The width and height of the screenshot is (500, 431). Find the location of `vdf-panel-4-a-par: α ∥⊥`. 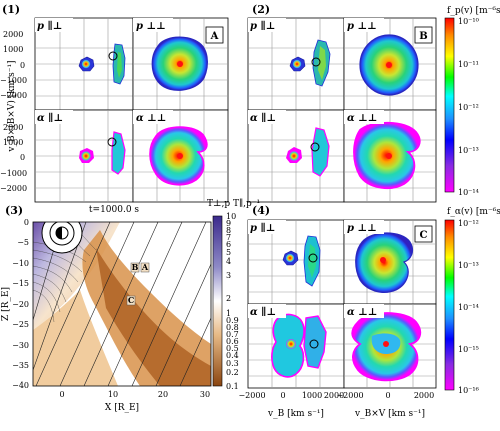

vdf-panel-4-a-par: α ∥⊥ is located at coordinates (296, 346).